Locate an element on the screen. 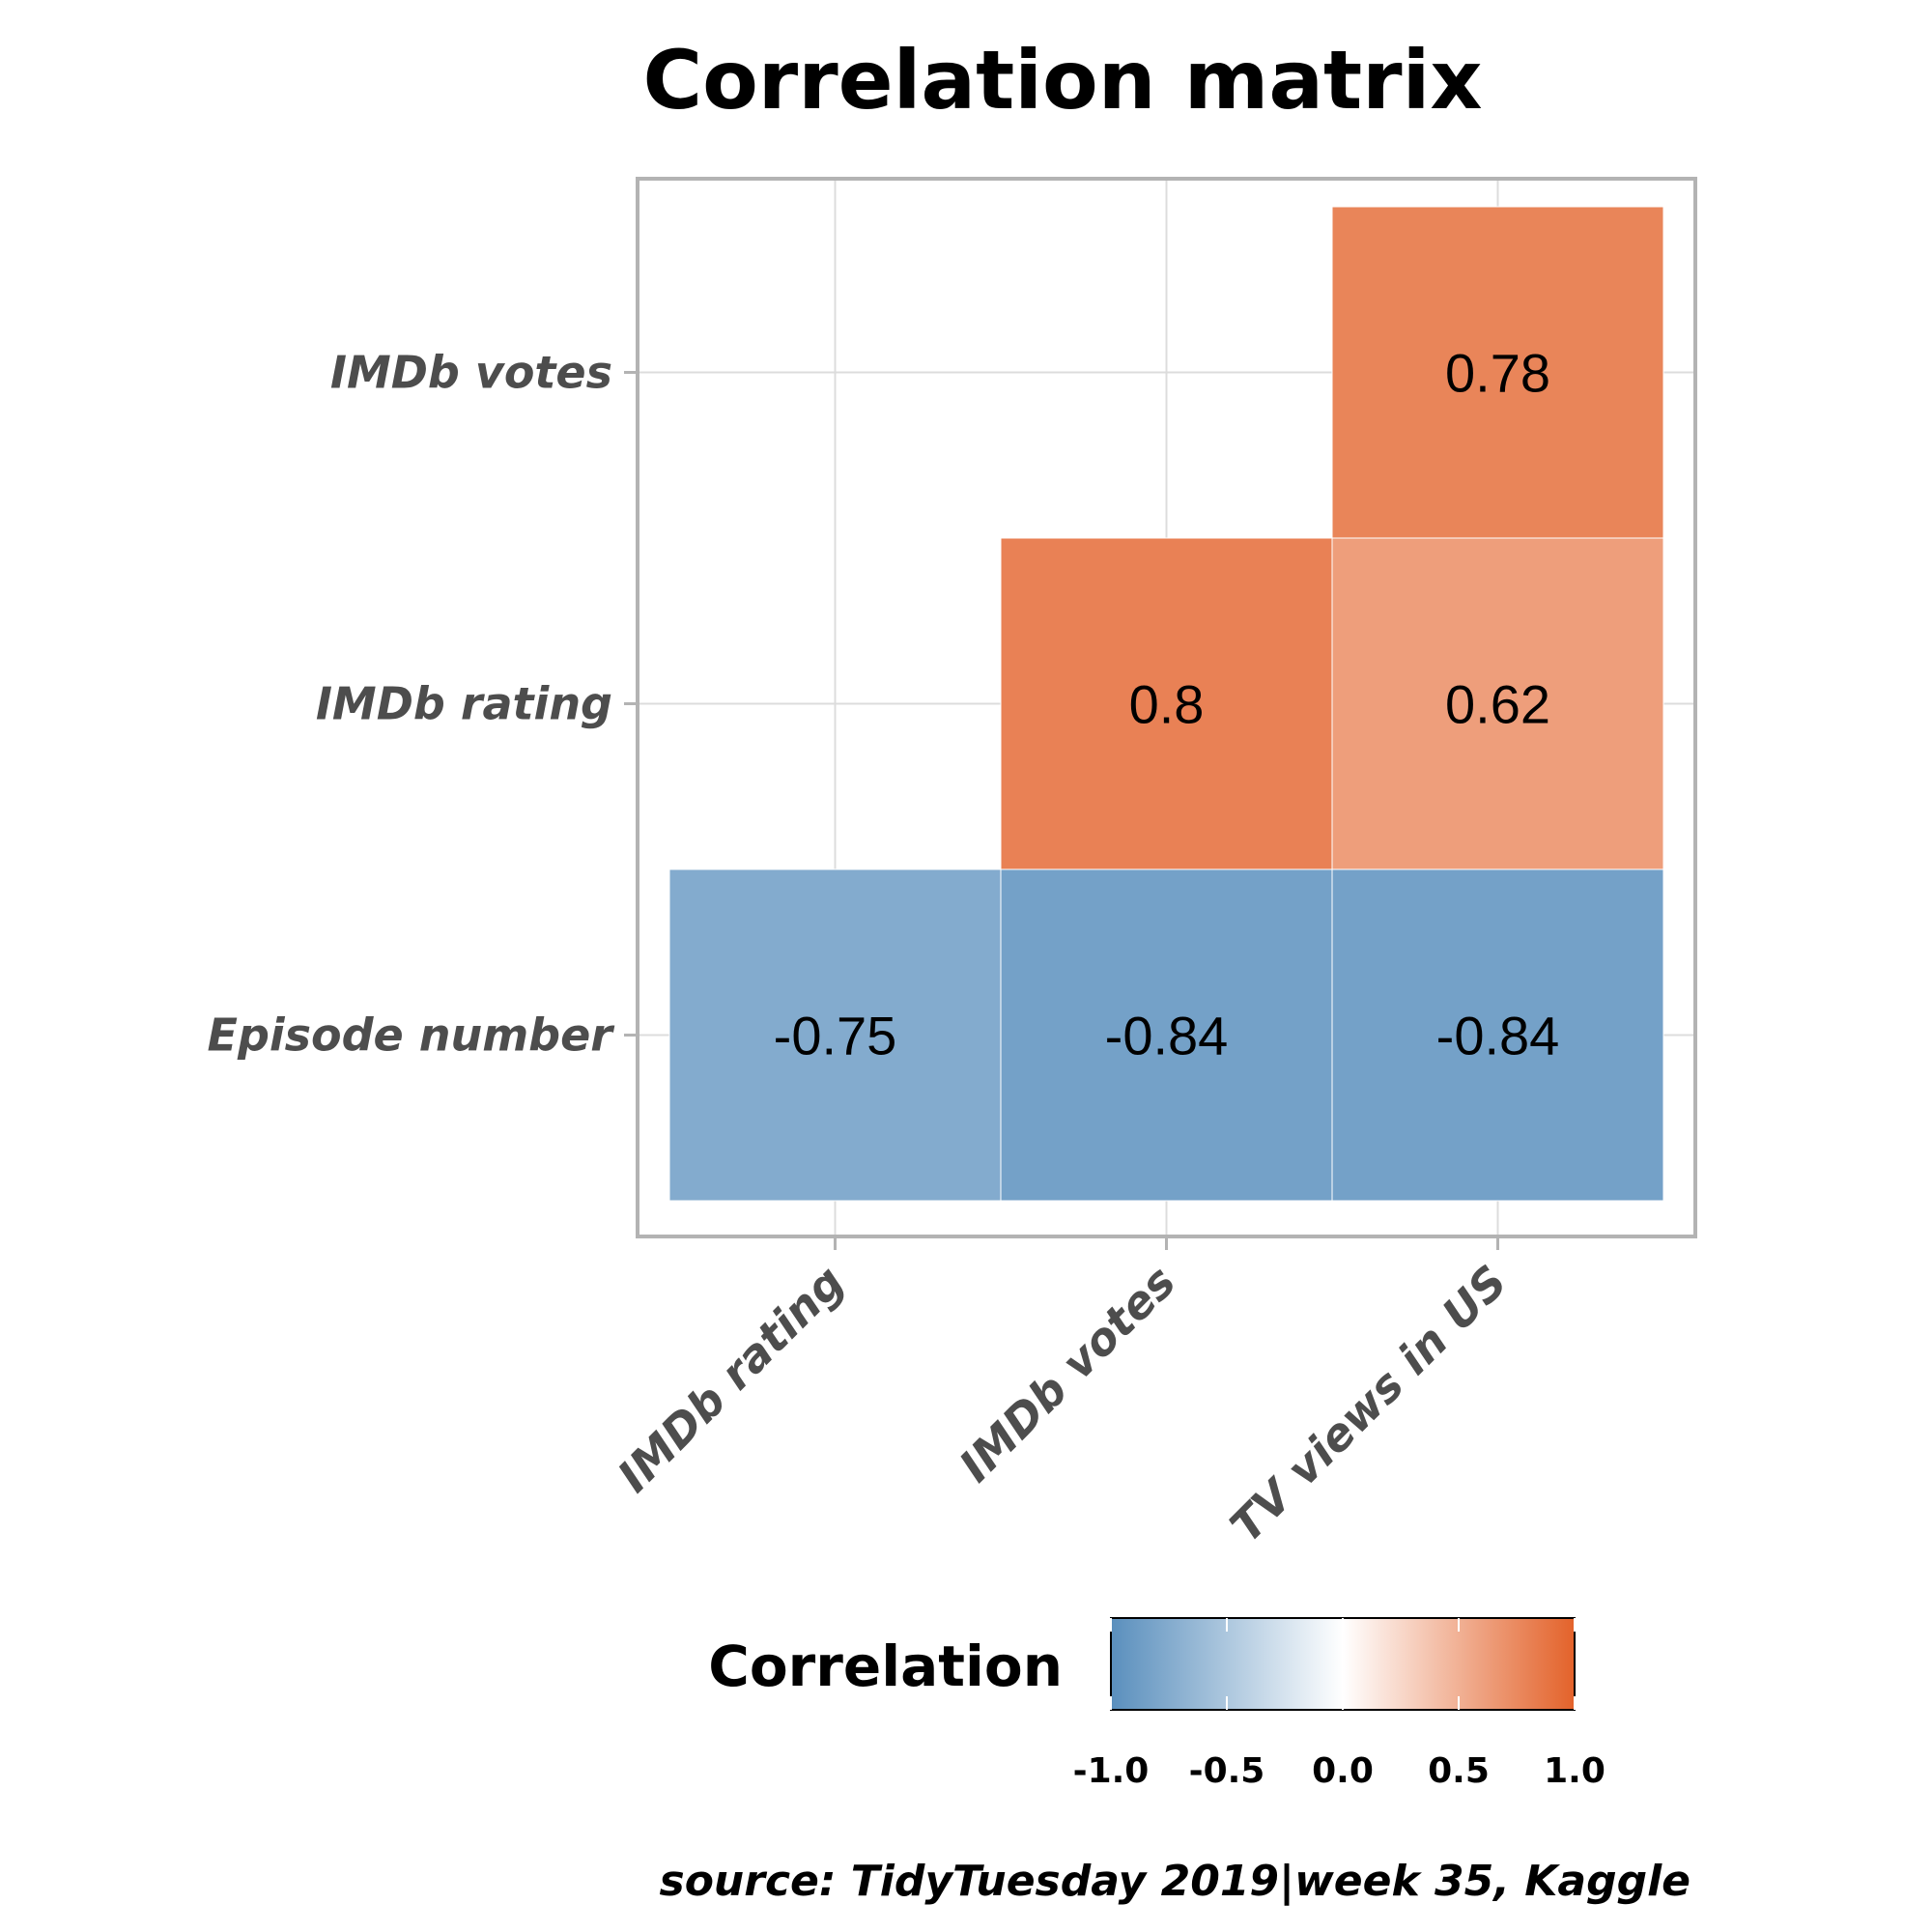  cell-value-label: 0.78 is located at coordinates (1497, 373).